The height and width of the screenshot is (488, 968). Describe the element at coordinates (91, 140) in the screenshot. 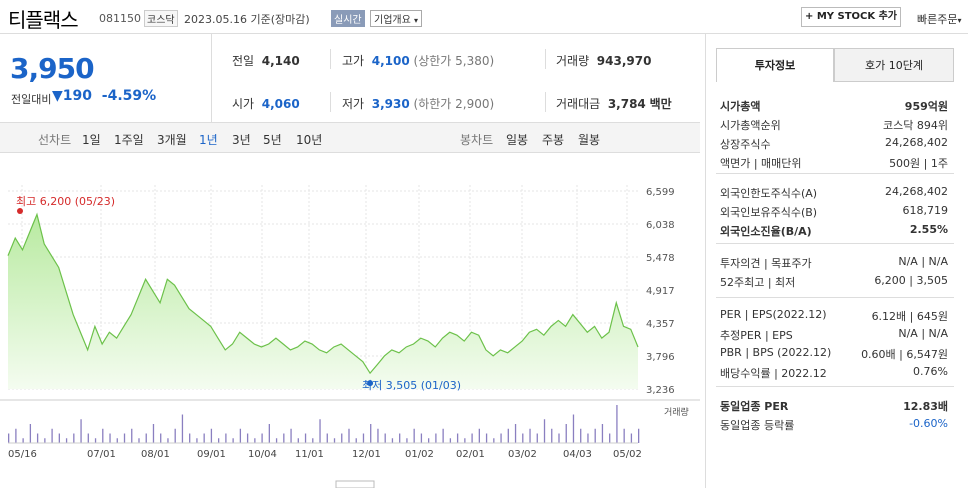

I see `tab-period-0: 1일` at that location.